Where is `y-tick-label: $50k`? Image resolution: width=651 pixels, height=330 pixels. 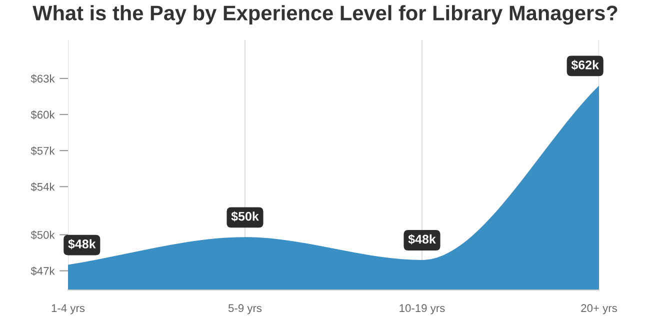 y-tick-label: $50k is located at coordinates (42, 235).